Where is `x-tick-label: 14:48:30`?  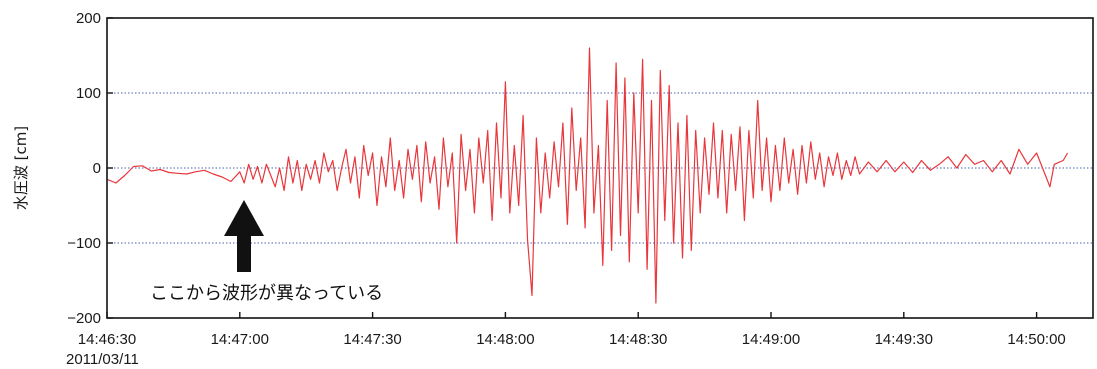 x-tick-label: 14:48:30 is located at coordinates (638, 339).